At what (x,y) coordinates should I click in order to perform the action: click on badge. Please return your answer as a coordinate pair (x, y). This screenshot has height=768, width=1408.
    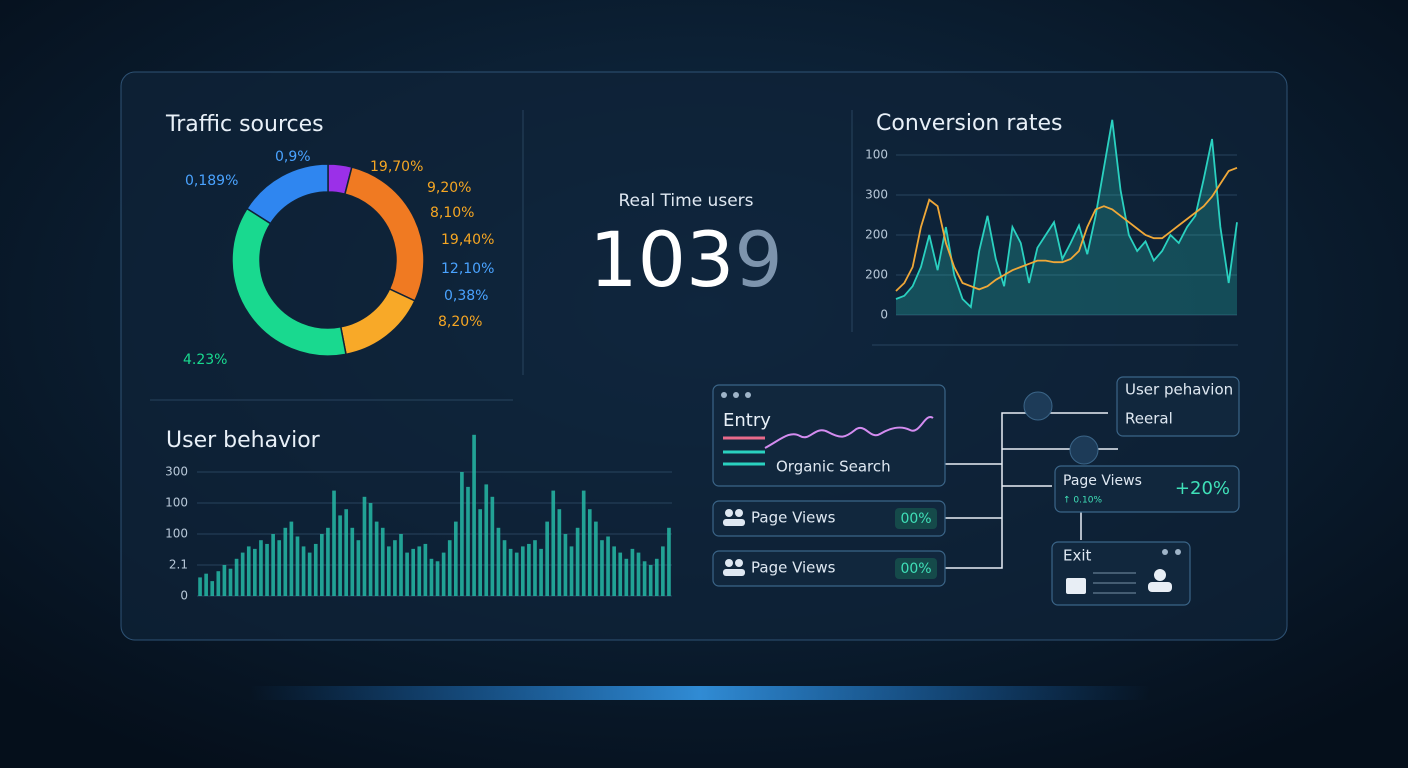
    Looking at the image, I should click on (916, 518).